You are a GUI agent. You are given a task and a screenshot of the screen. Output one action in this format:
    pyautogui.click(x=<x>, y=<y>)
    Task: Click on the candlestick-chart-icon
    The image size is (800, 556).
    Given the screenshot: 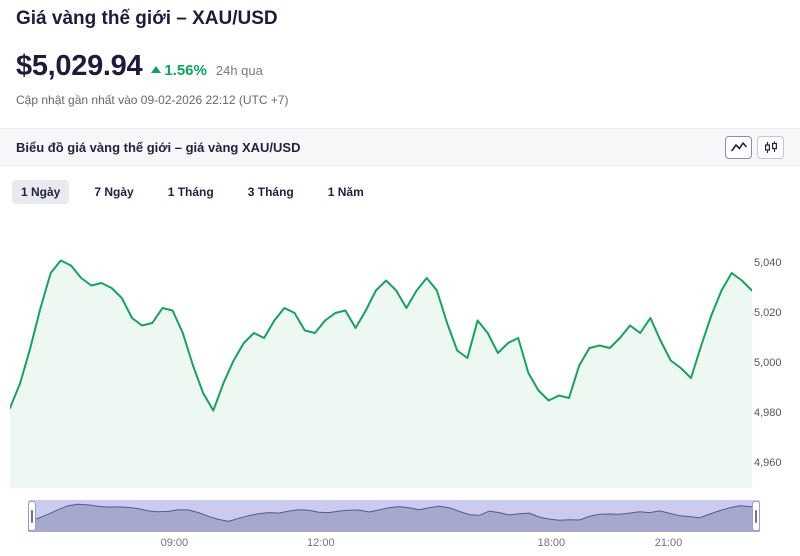 What is the action you would take?
    pyautogui.click(x=770, y=147)
    